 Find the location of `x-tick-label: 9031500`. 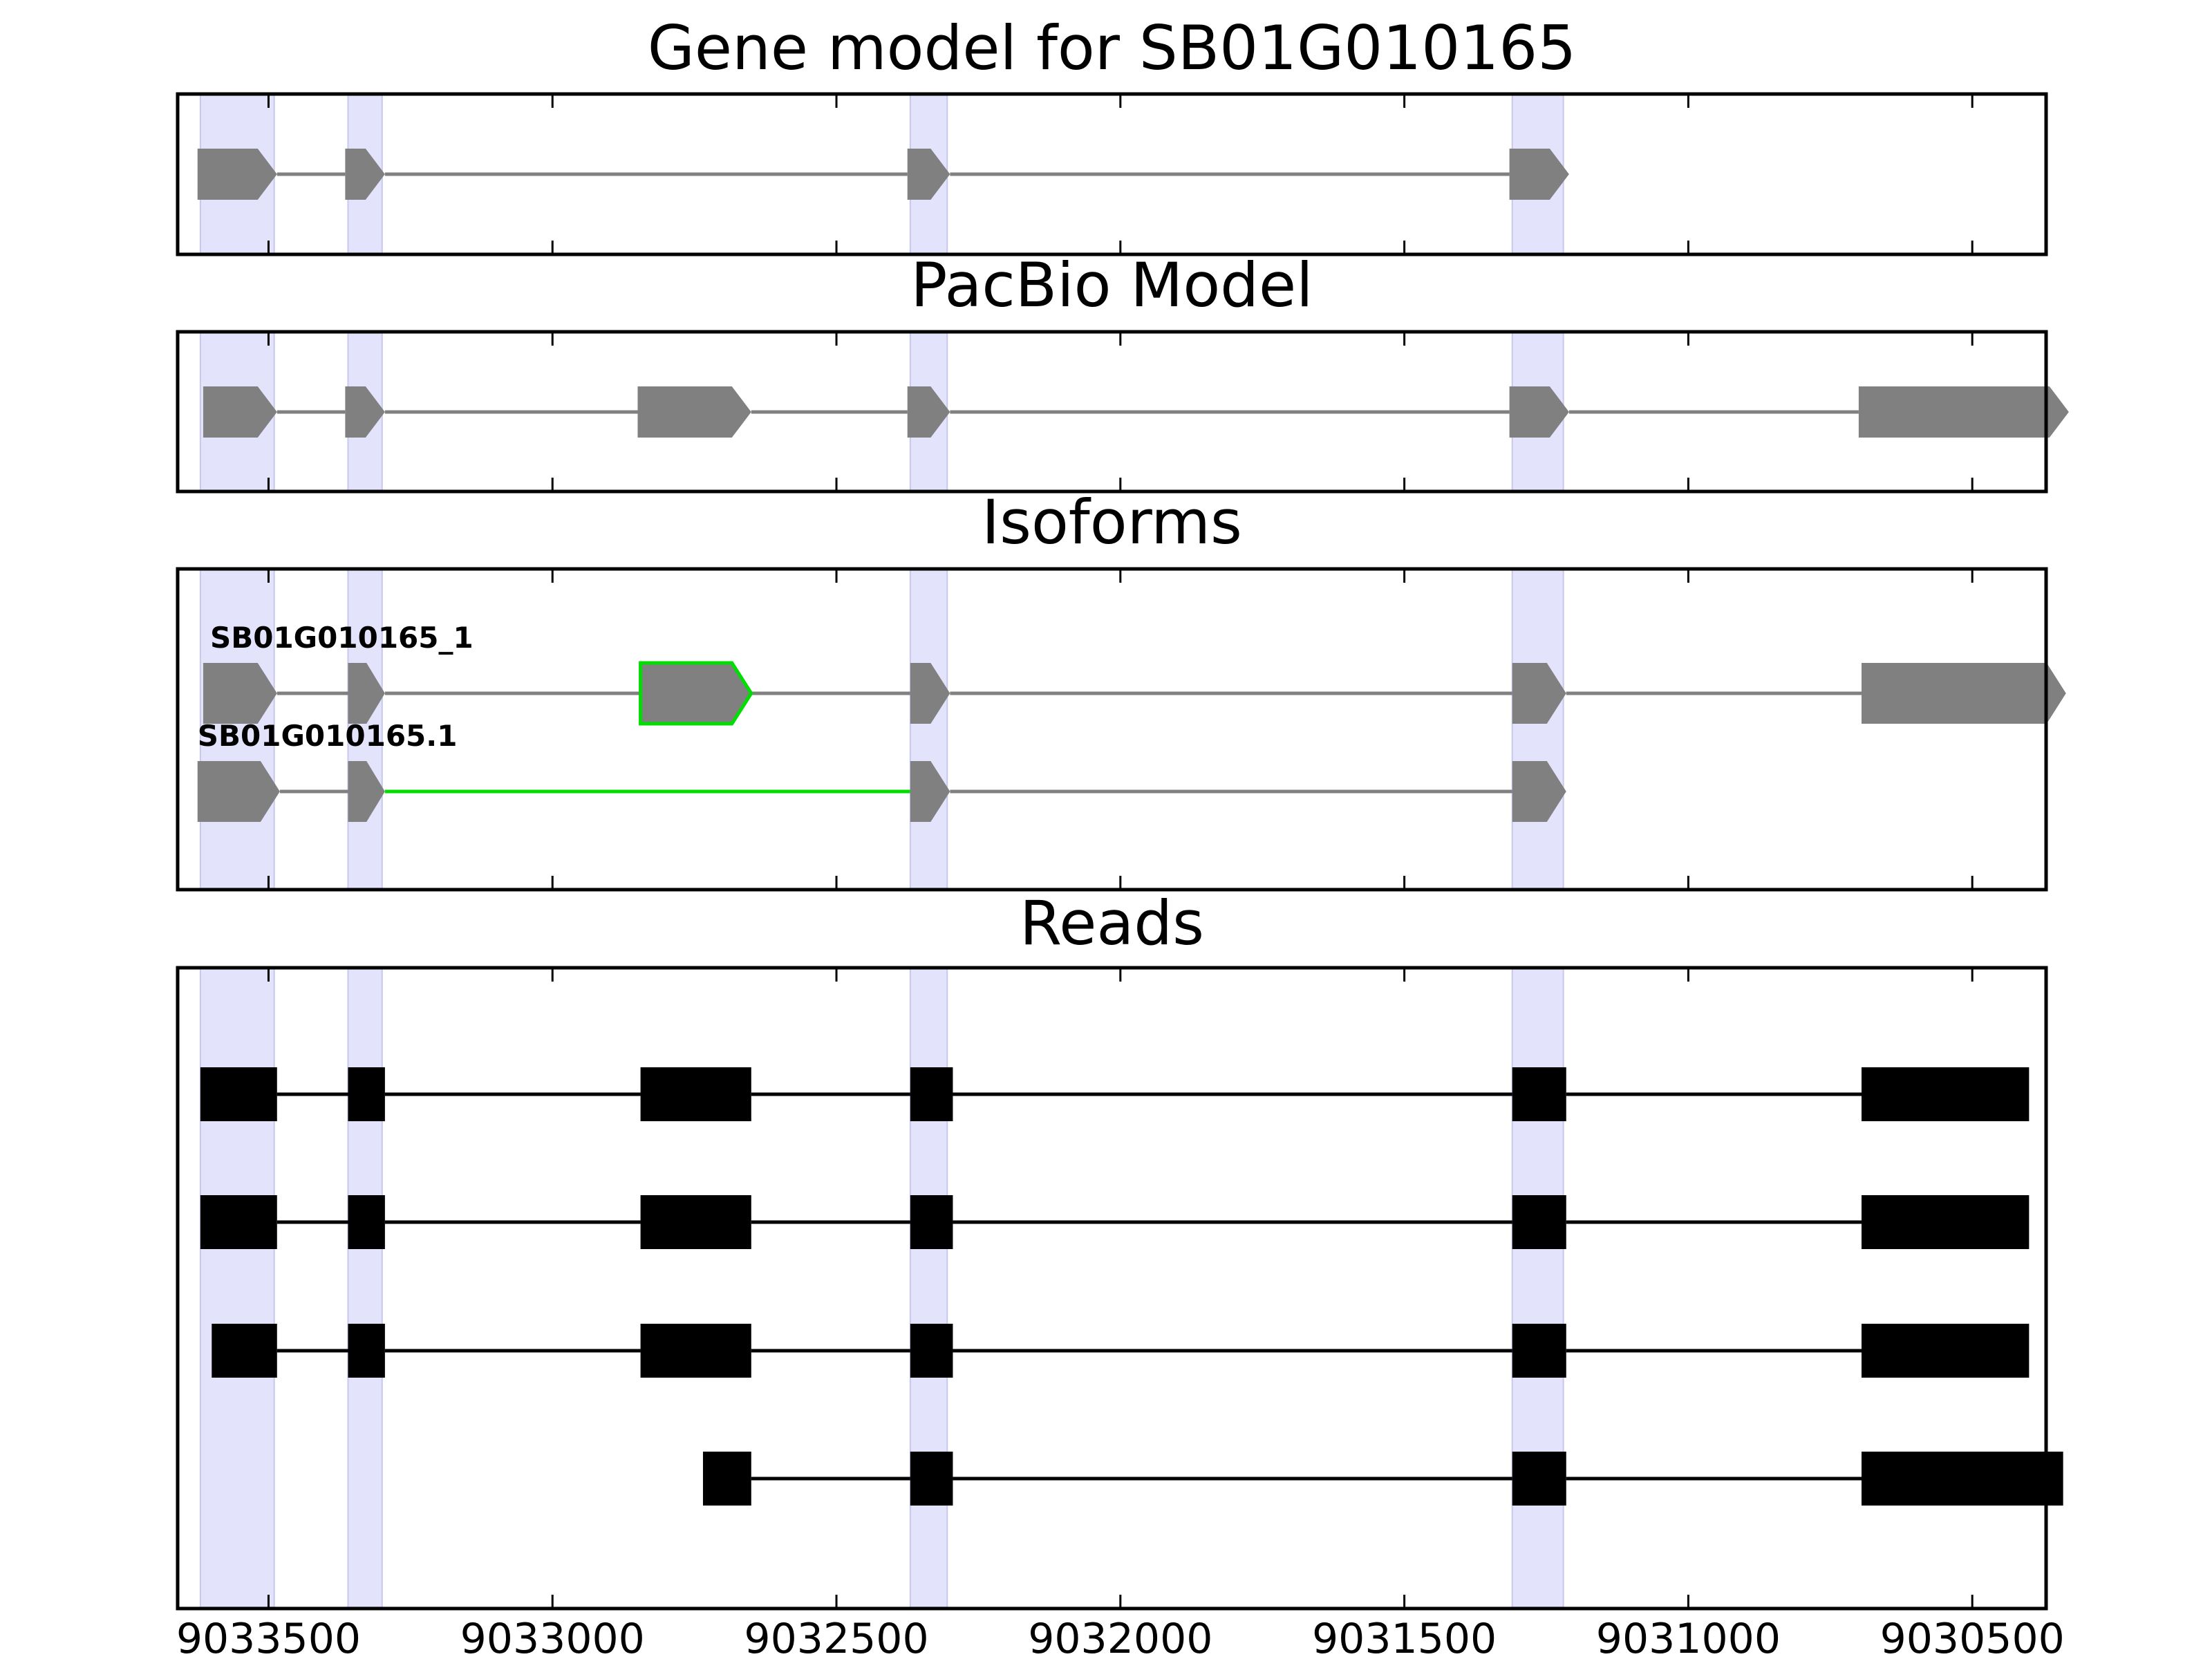

x-tick-label: 9031500 is located at coordinates (1405, 1637).